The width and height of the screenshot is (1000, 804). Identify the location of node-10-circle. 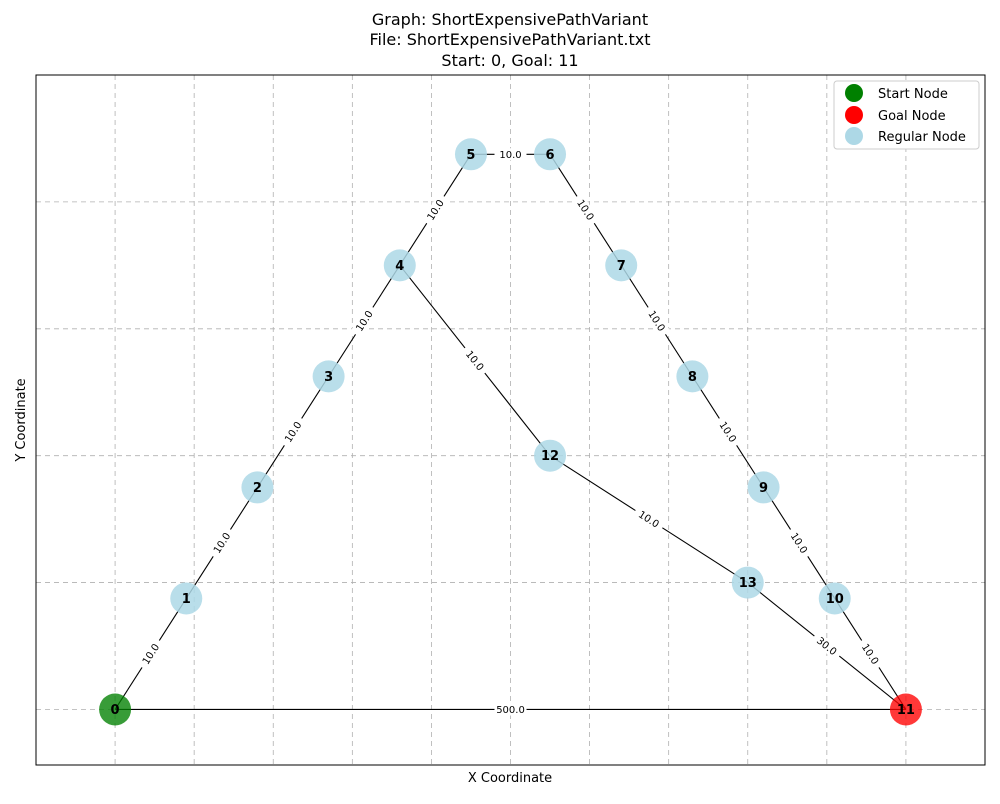
(834, 598).